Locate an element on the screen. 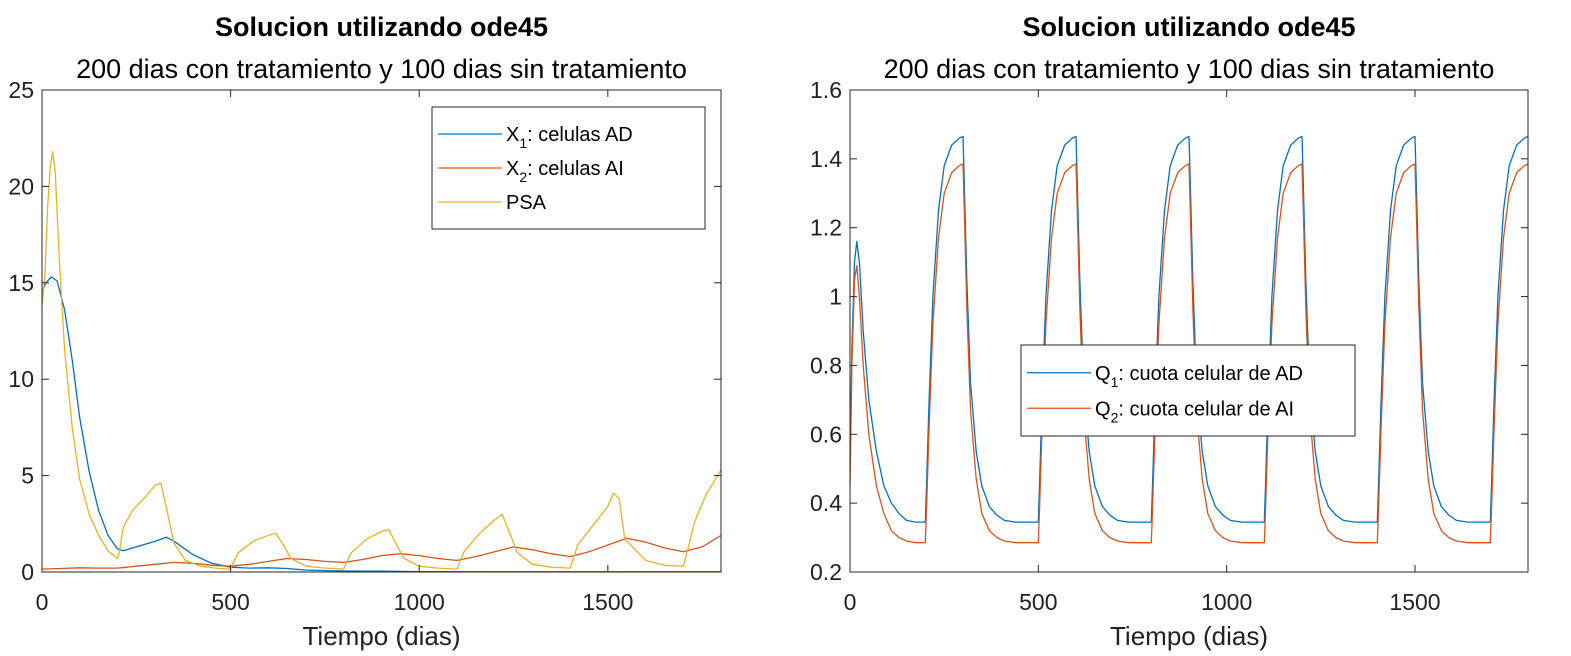 The image size is (1571, 656). legend-label-main: PSA is located at coordinates (526, 203).